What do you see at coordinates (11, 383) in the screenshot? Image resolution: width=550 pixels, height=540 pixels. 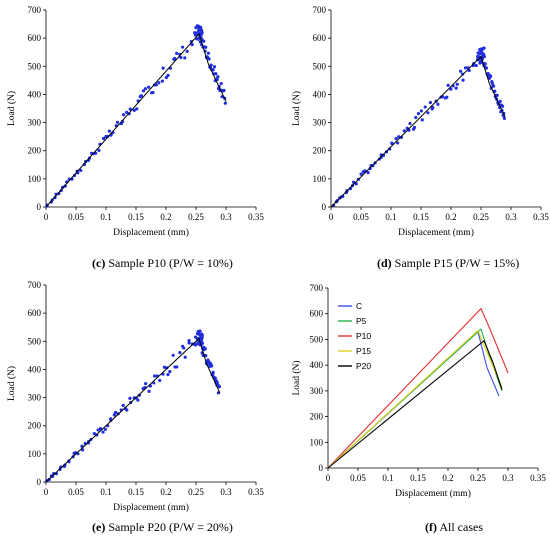 I see `chart-e-y-axis-label: Load (N)` at bounding box center [11, 383].